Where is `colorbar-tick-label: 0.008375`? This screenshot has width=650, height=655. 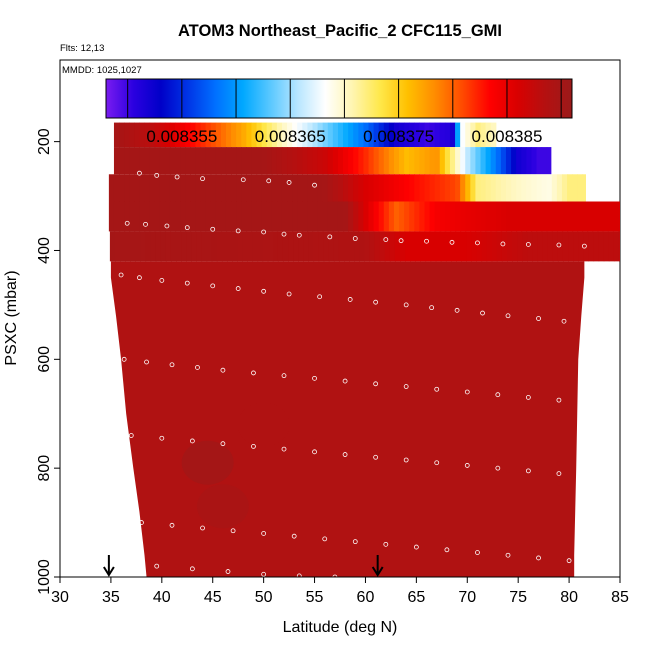 colorbar-tick-label: 0.008375 is located at coordinates (398, 136).